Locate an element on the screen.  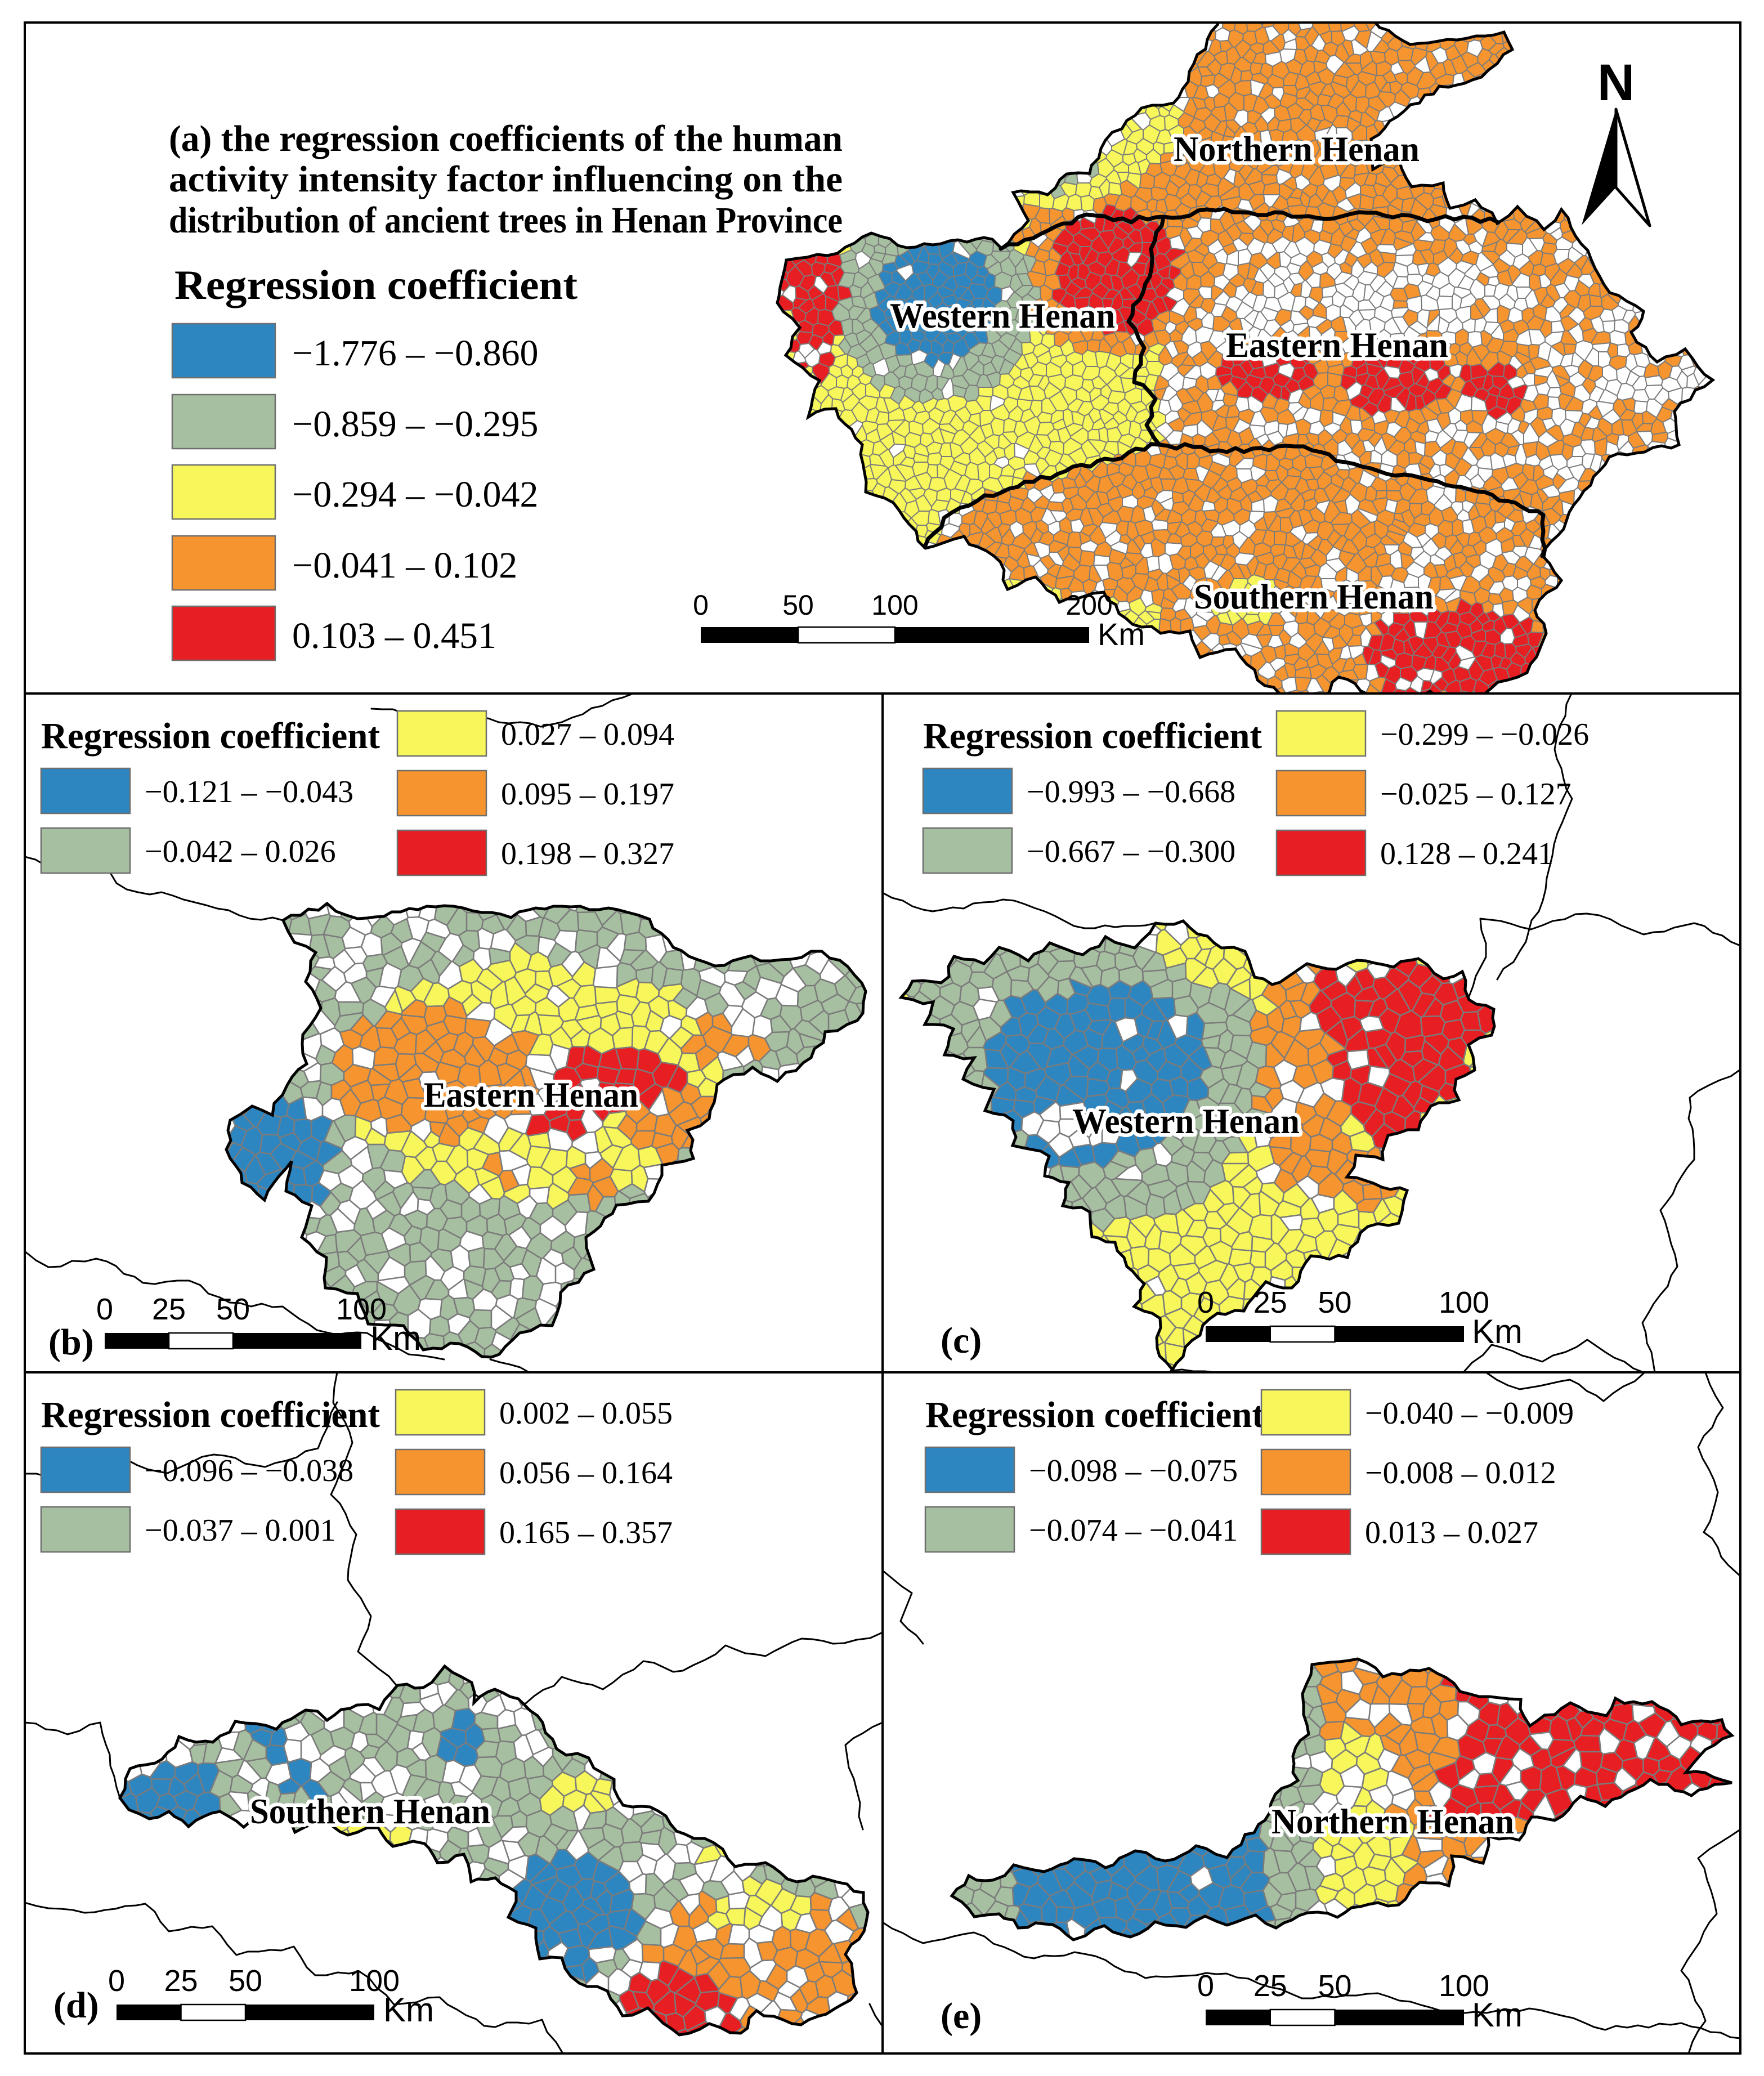
svg-text: −0.121 – −0.043 is located at coordinates (249, 792).